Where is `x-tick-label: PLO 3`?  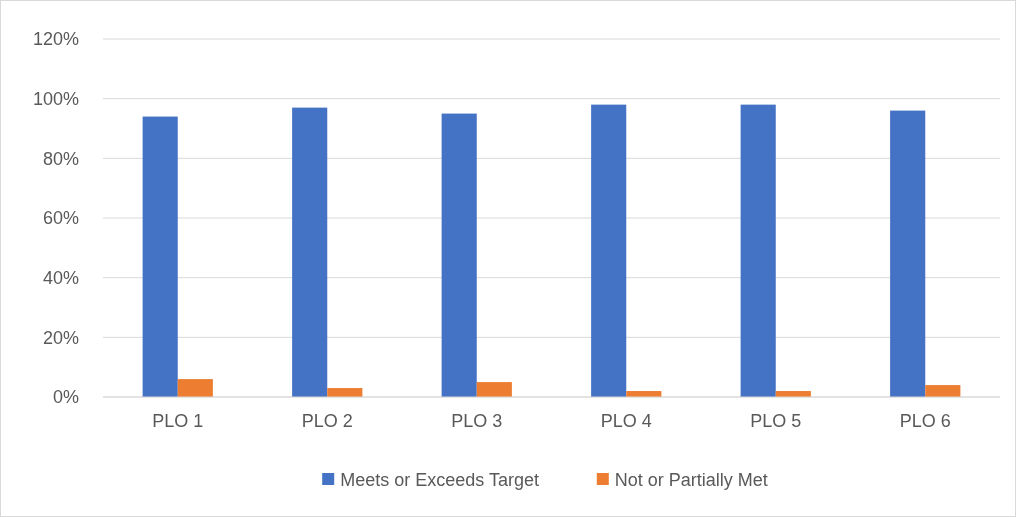 x-tick-label: PLO 3 is located at coordinates (477, 421).